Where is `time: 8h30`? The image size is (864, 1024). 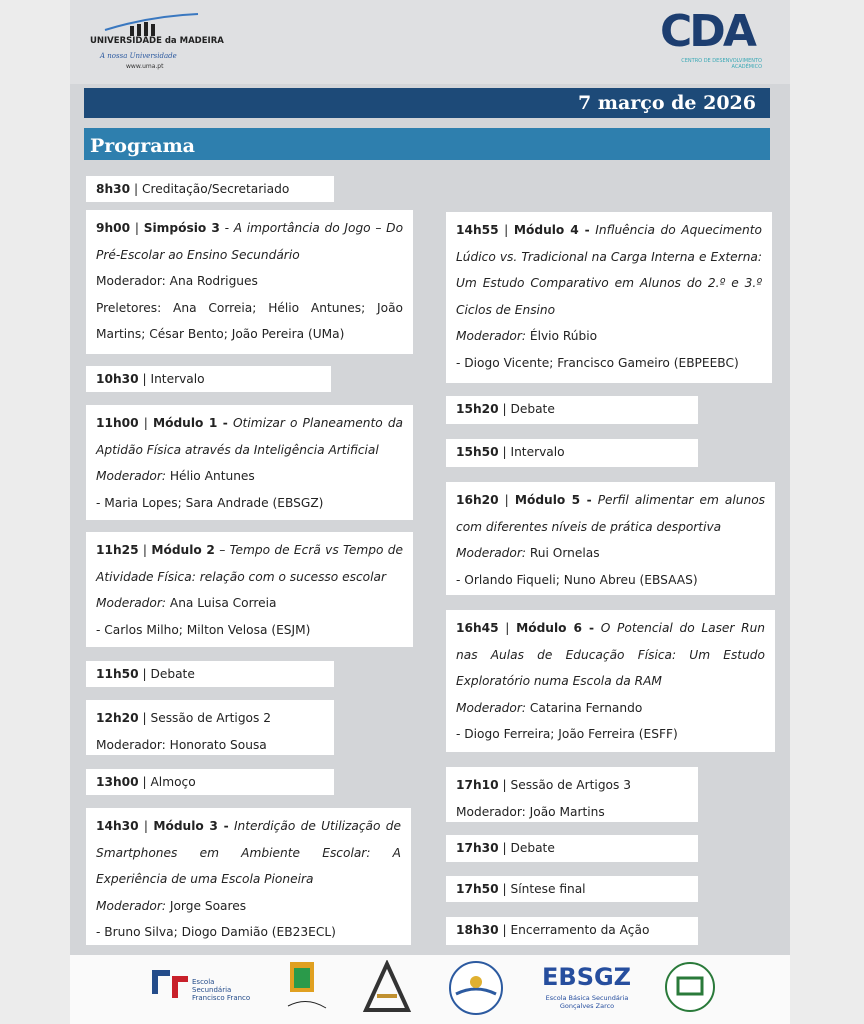 time: 8h30 is located at coordinates (113, 189).